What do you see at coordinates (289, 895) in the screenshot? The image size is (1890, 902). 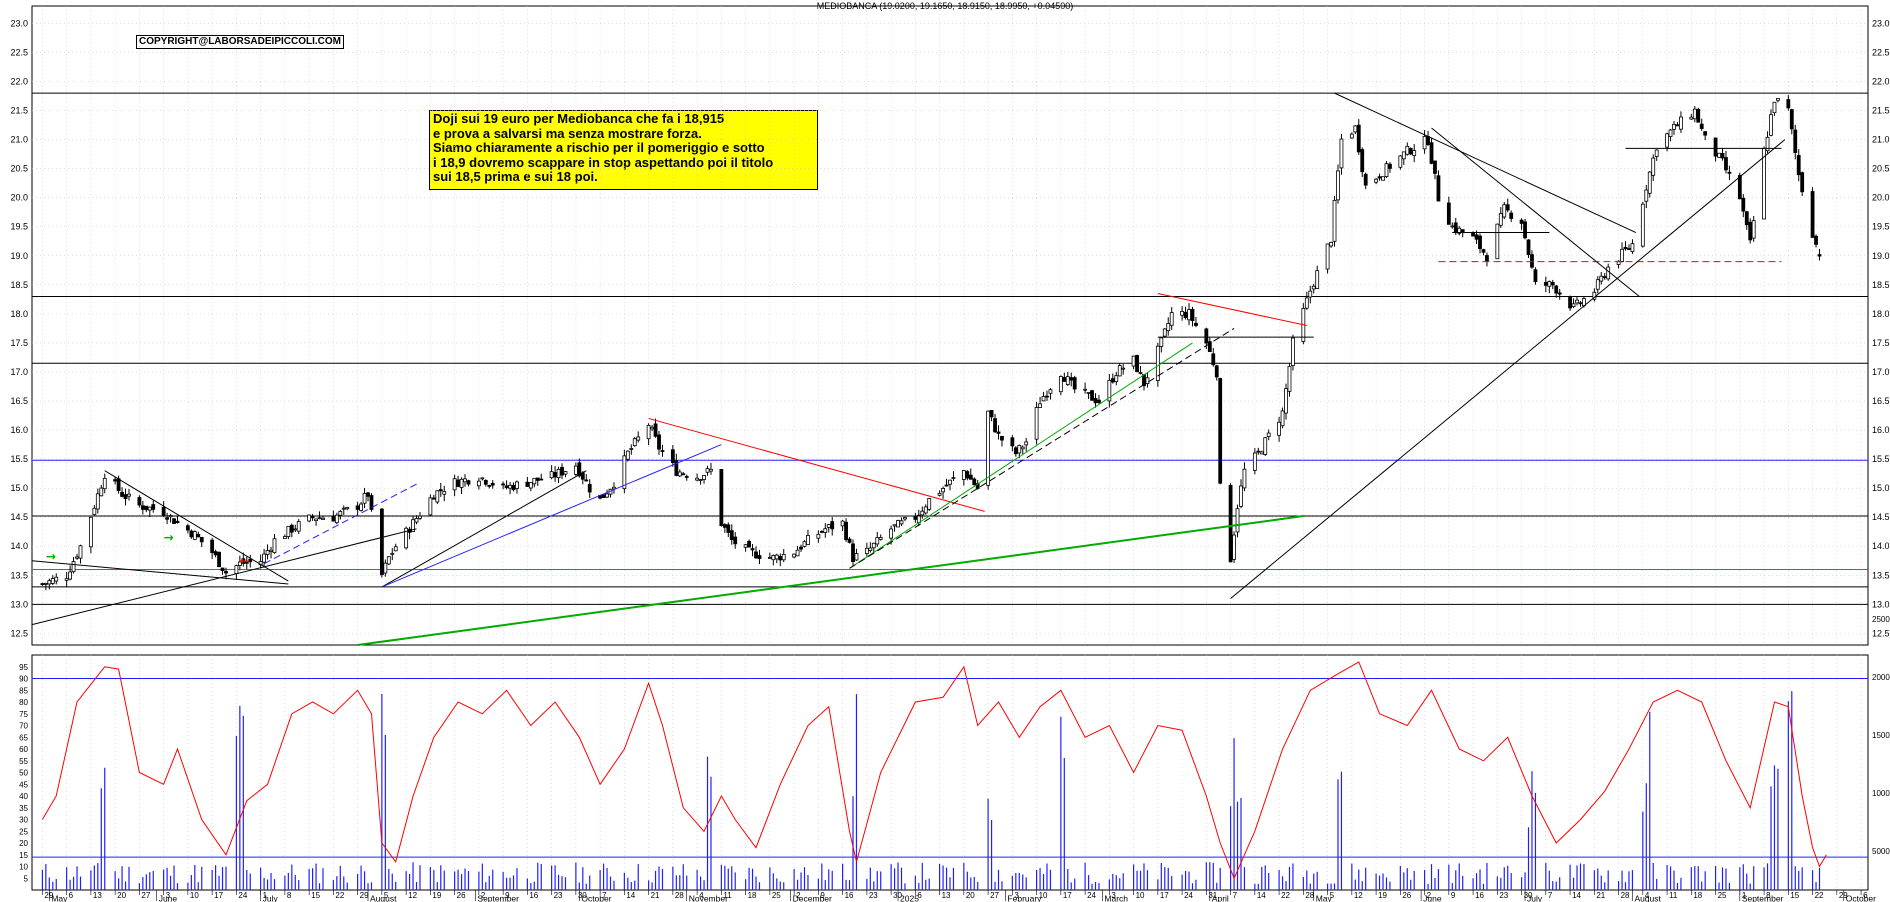 I see `day-label: 8` at bounding box center [289, 895].